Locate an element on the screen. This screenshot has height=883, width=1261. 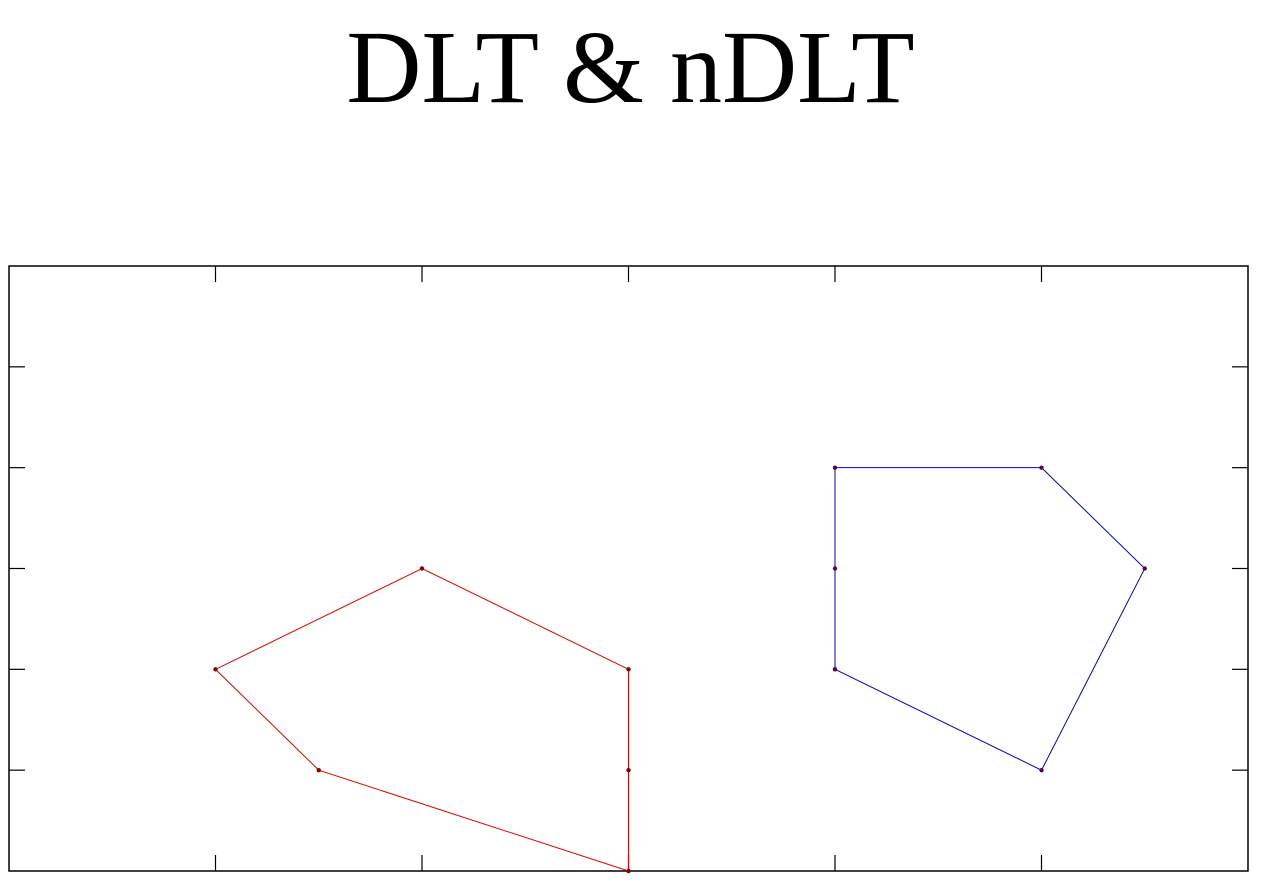
series-2-line is located at coordinates (990, 619).